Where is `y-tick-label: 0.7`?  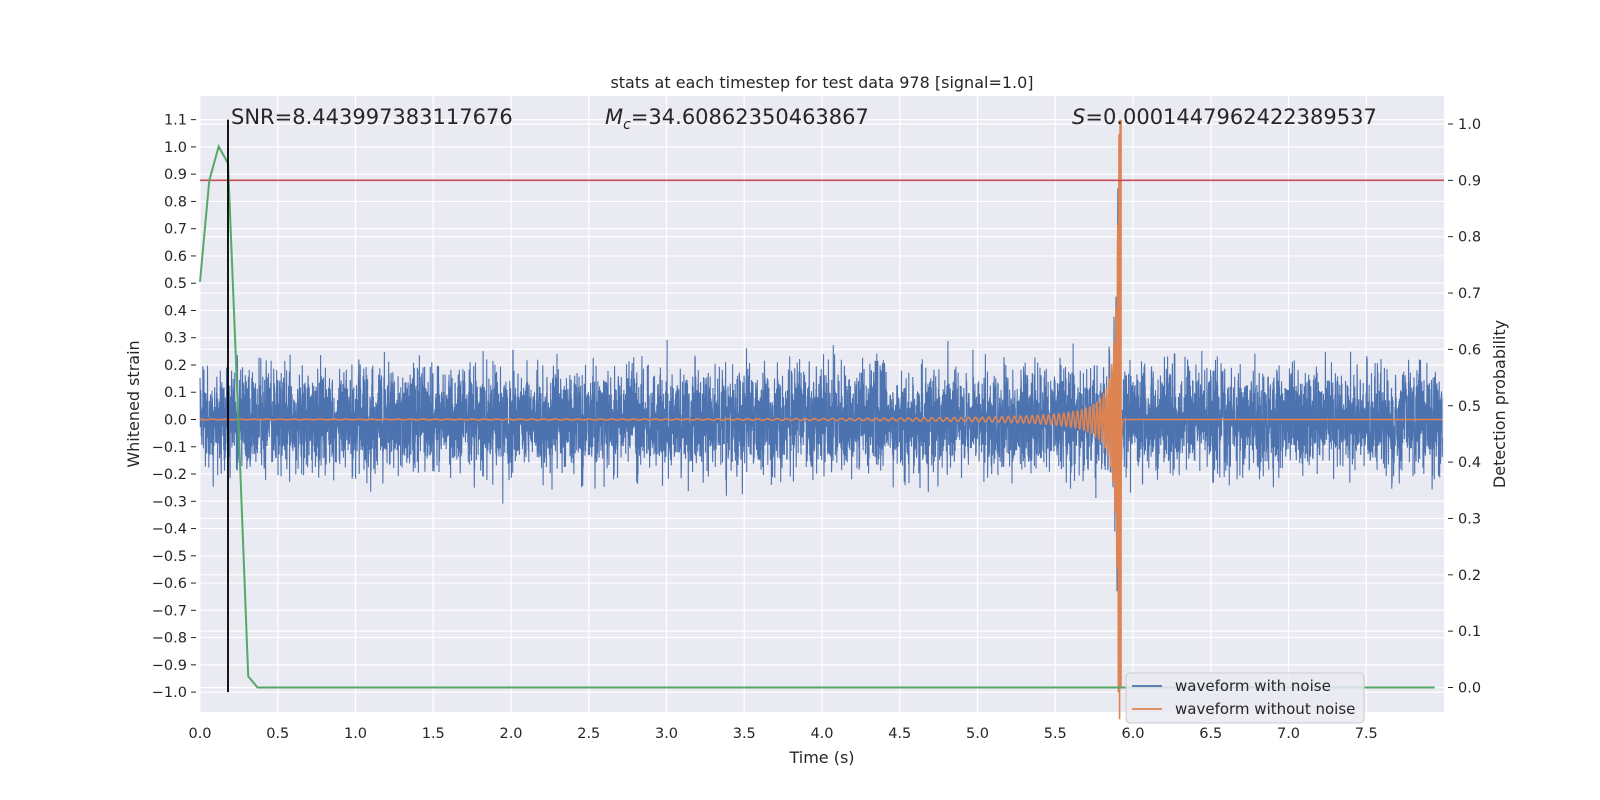 y-tick-label: 0.7 is located at coordinates (175, 230).